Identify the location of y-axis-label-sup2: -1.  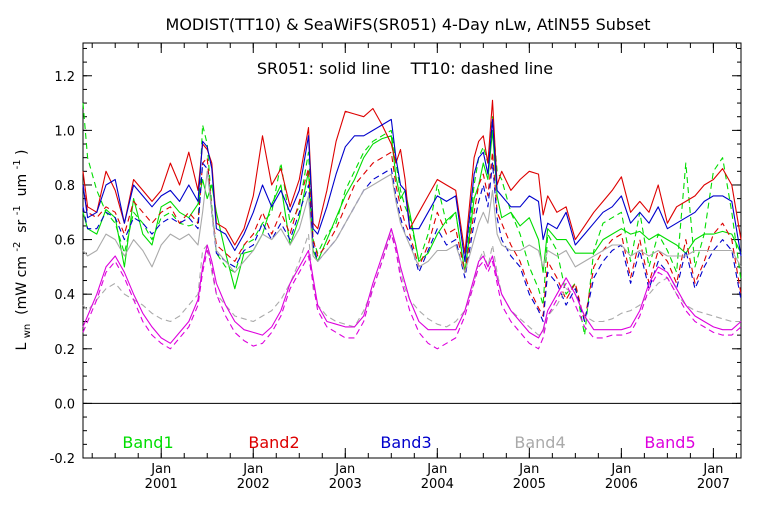
(17, 210).